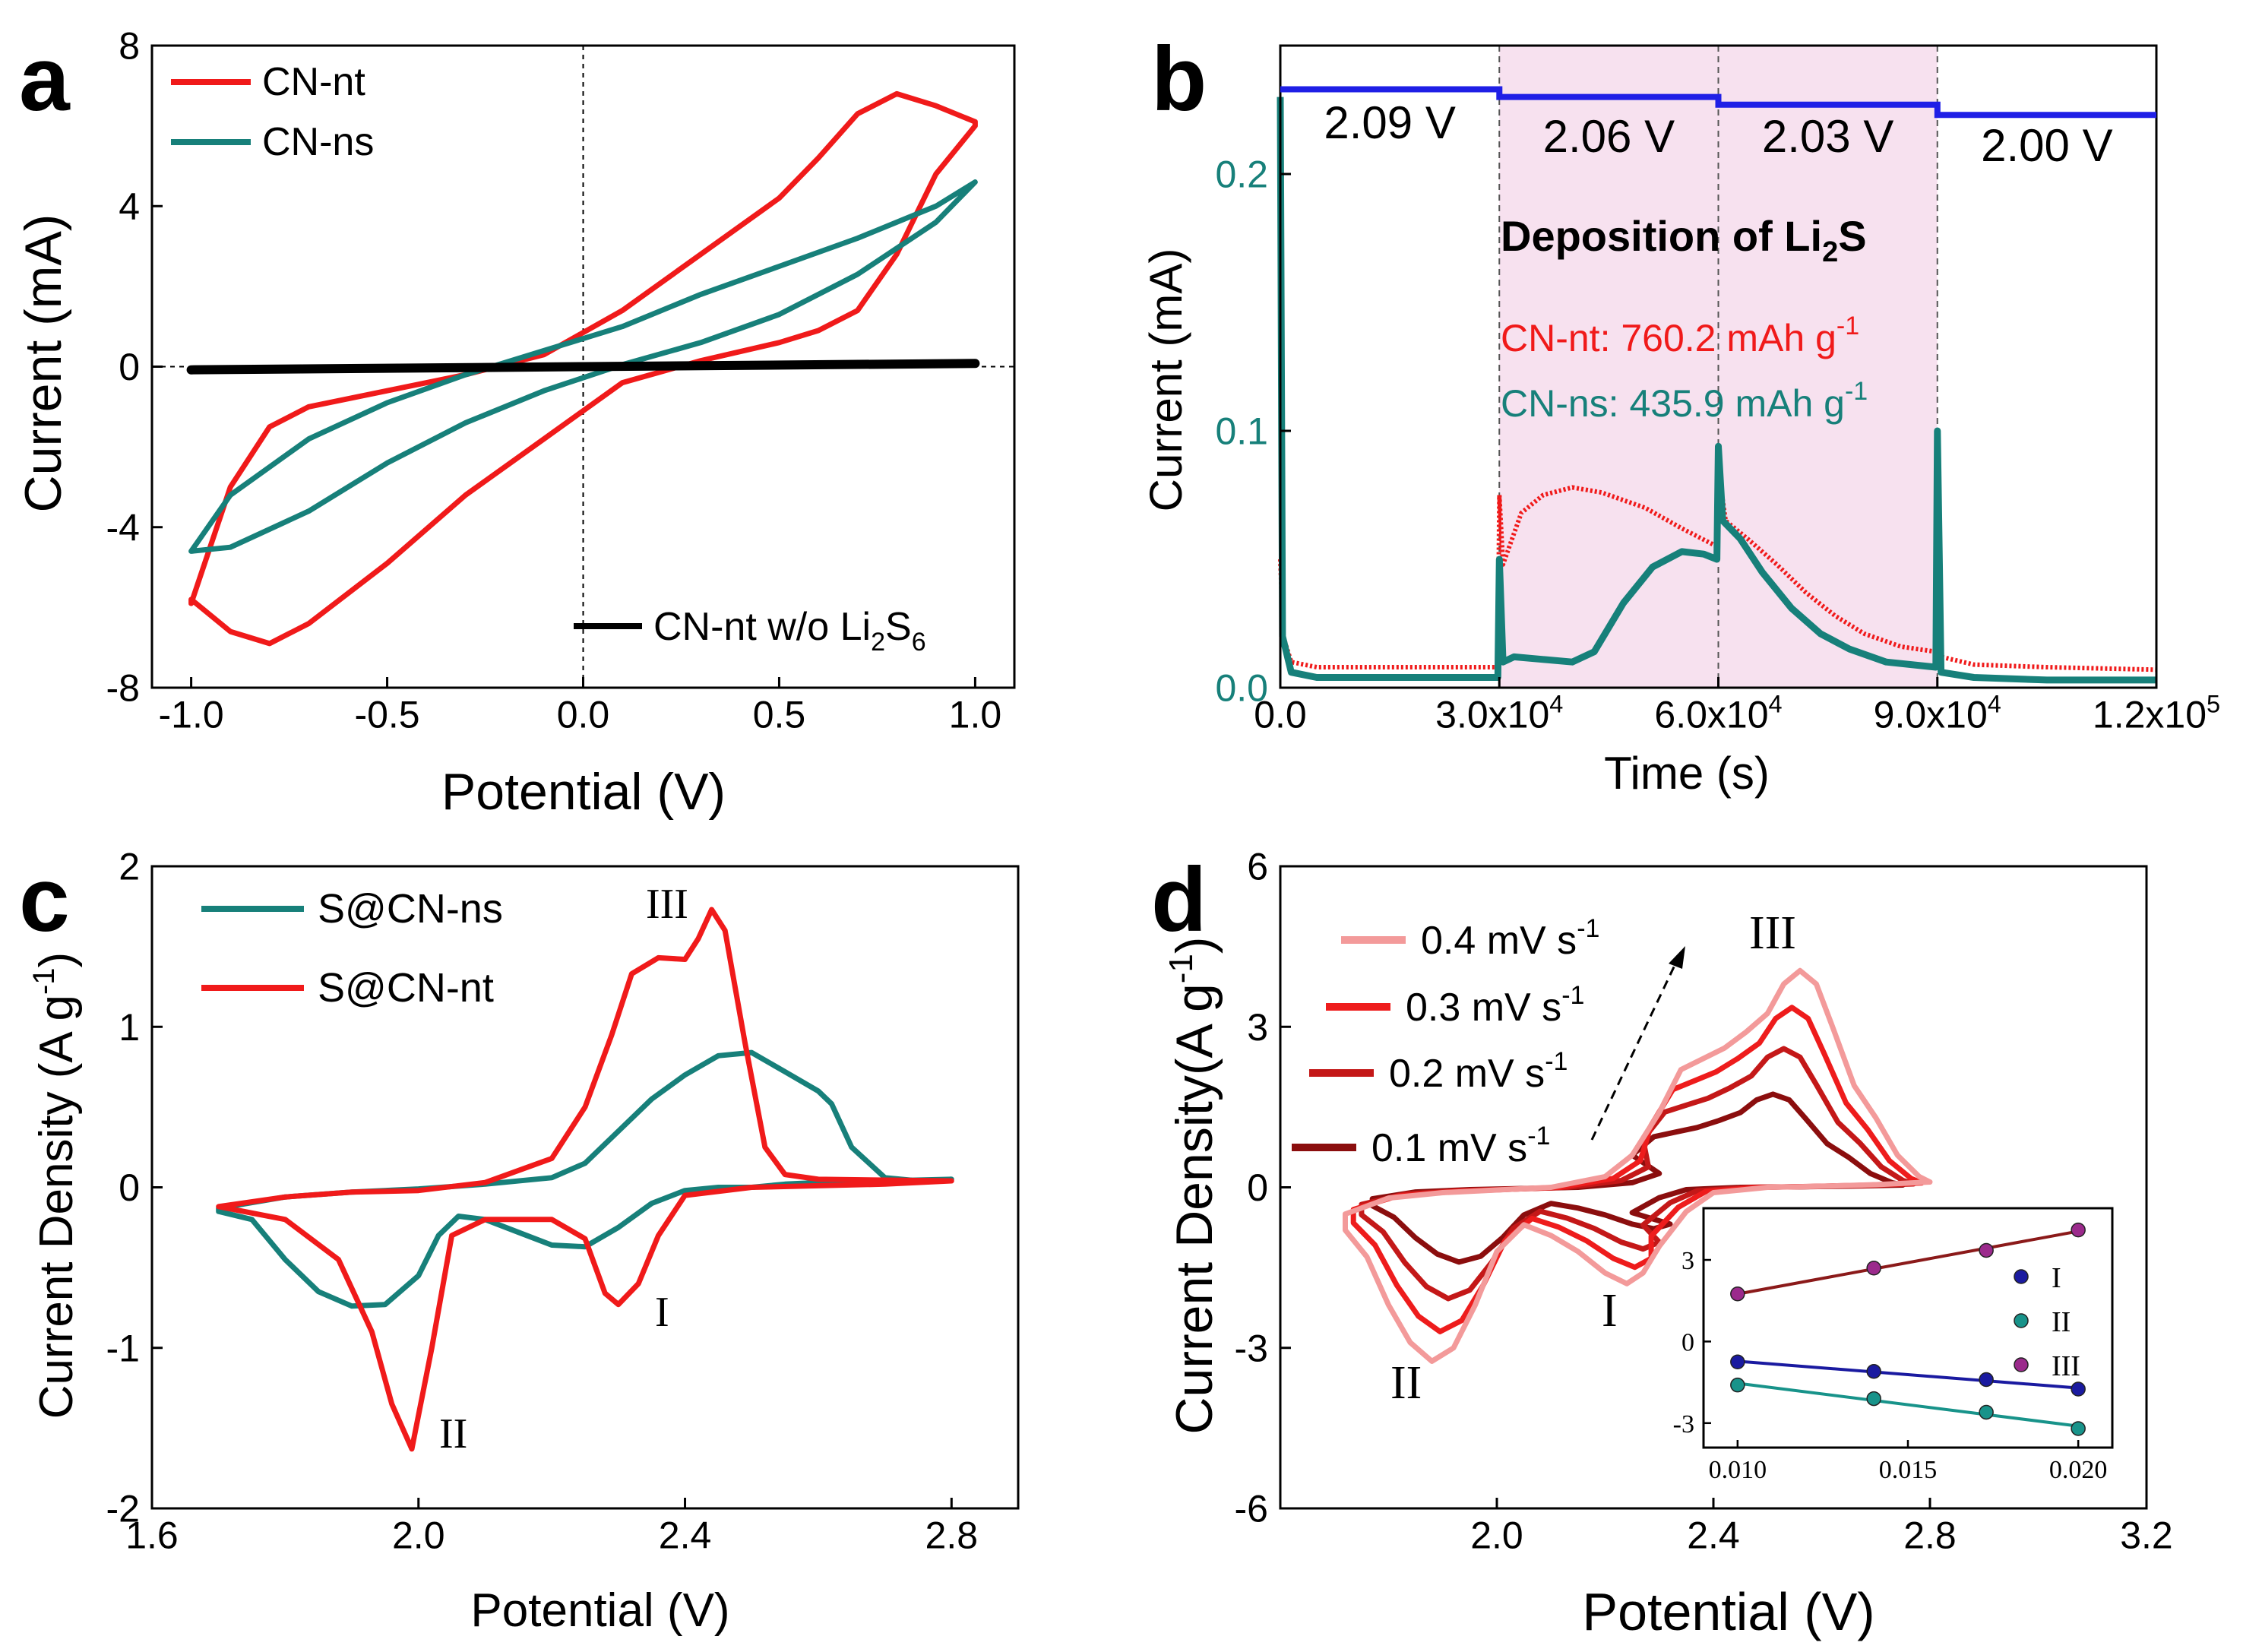 This screenshot has height=1652, width=2243. I want to click on panel-d-xtick-label: 2.4, so click(1713, 1535).